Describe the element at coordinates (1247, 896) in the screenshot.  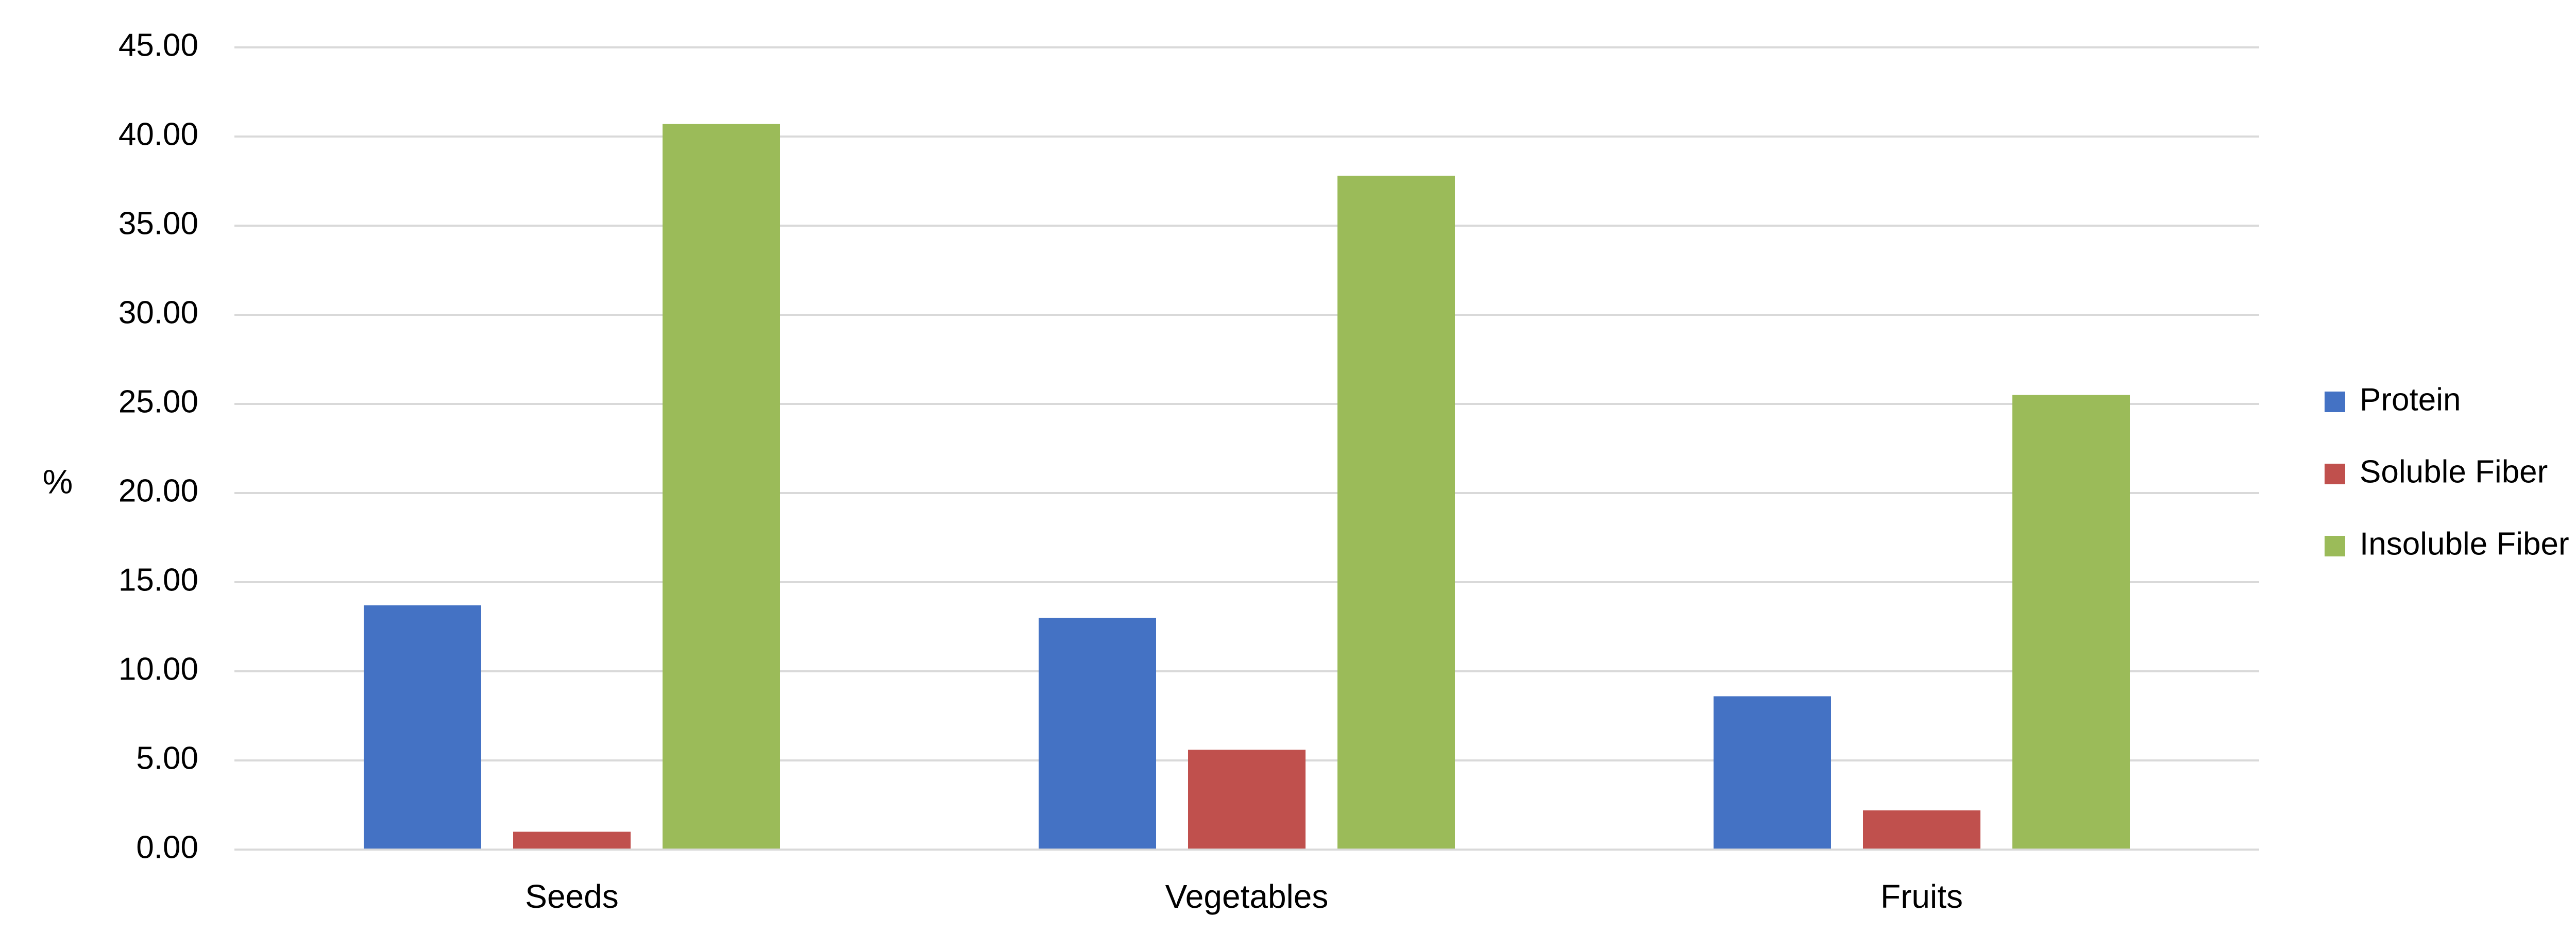
I see `x-tick-label: Vegetables` at that location.